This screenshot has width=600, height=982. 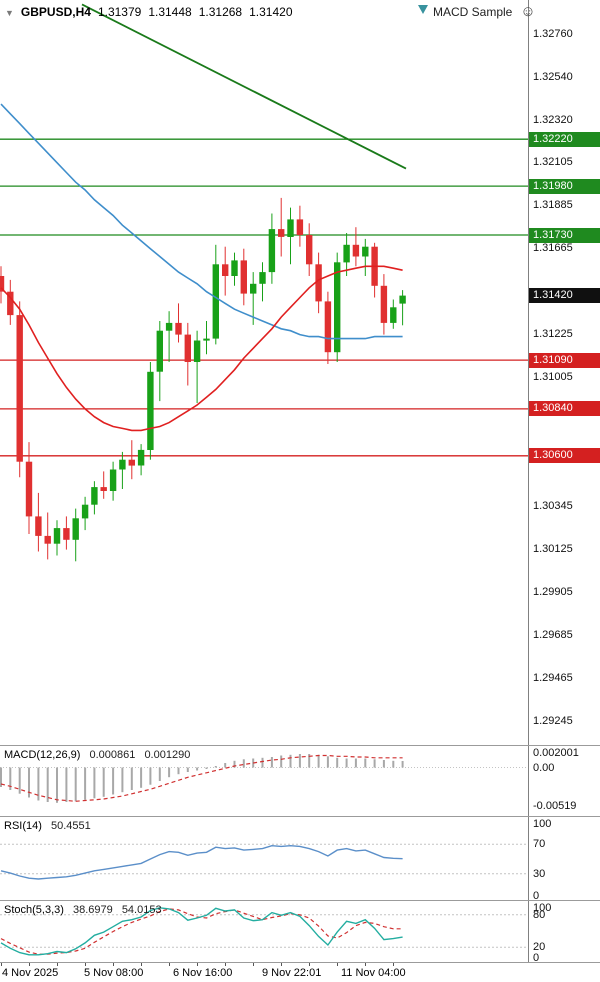 What do you see at coordinates (264, 781) in the screenshot?
I see `macd-panel` at bounding box center [264, 781].